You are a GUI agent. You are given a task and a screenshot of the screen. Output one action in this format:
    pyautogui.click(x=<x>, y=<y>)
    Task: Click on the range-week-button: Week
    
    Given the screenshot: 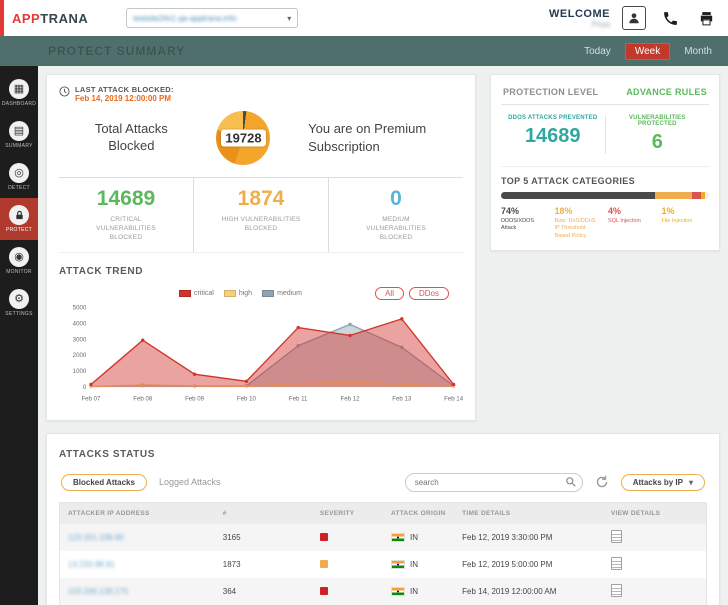 What is the action you would take?
    pyautogui.click(x=647, y=51)
    